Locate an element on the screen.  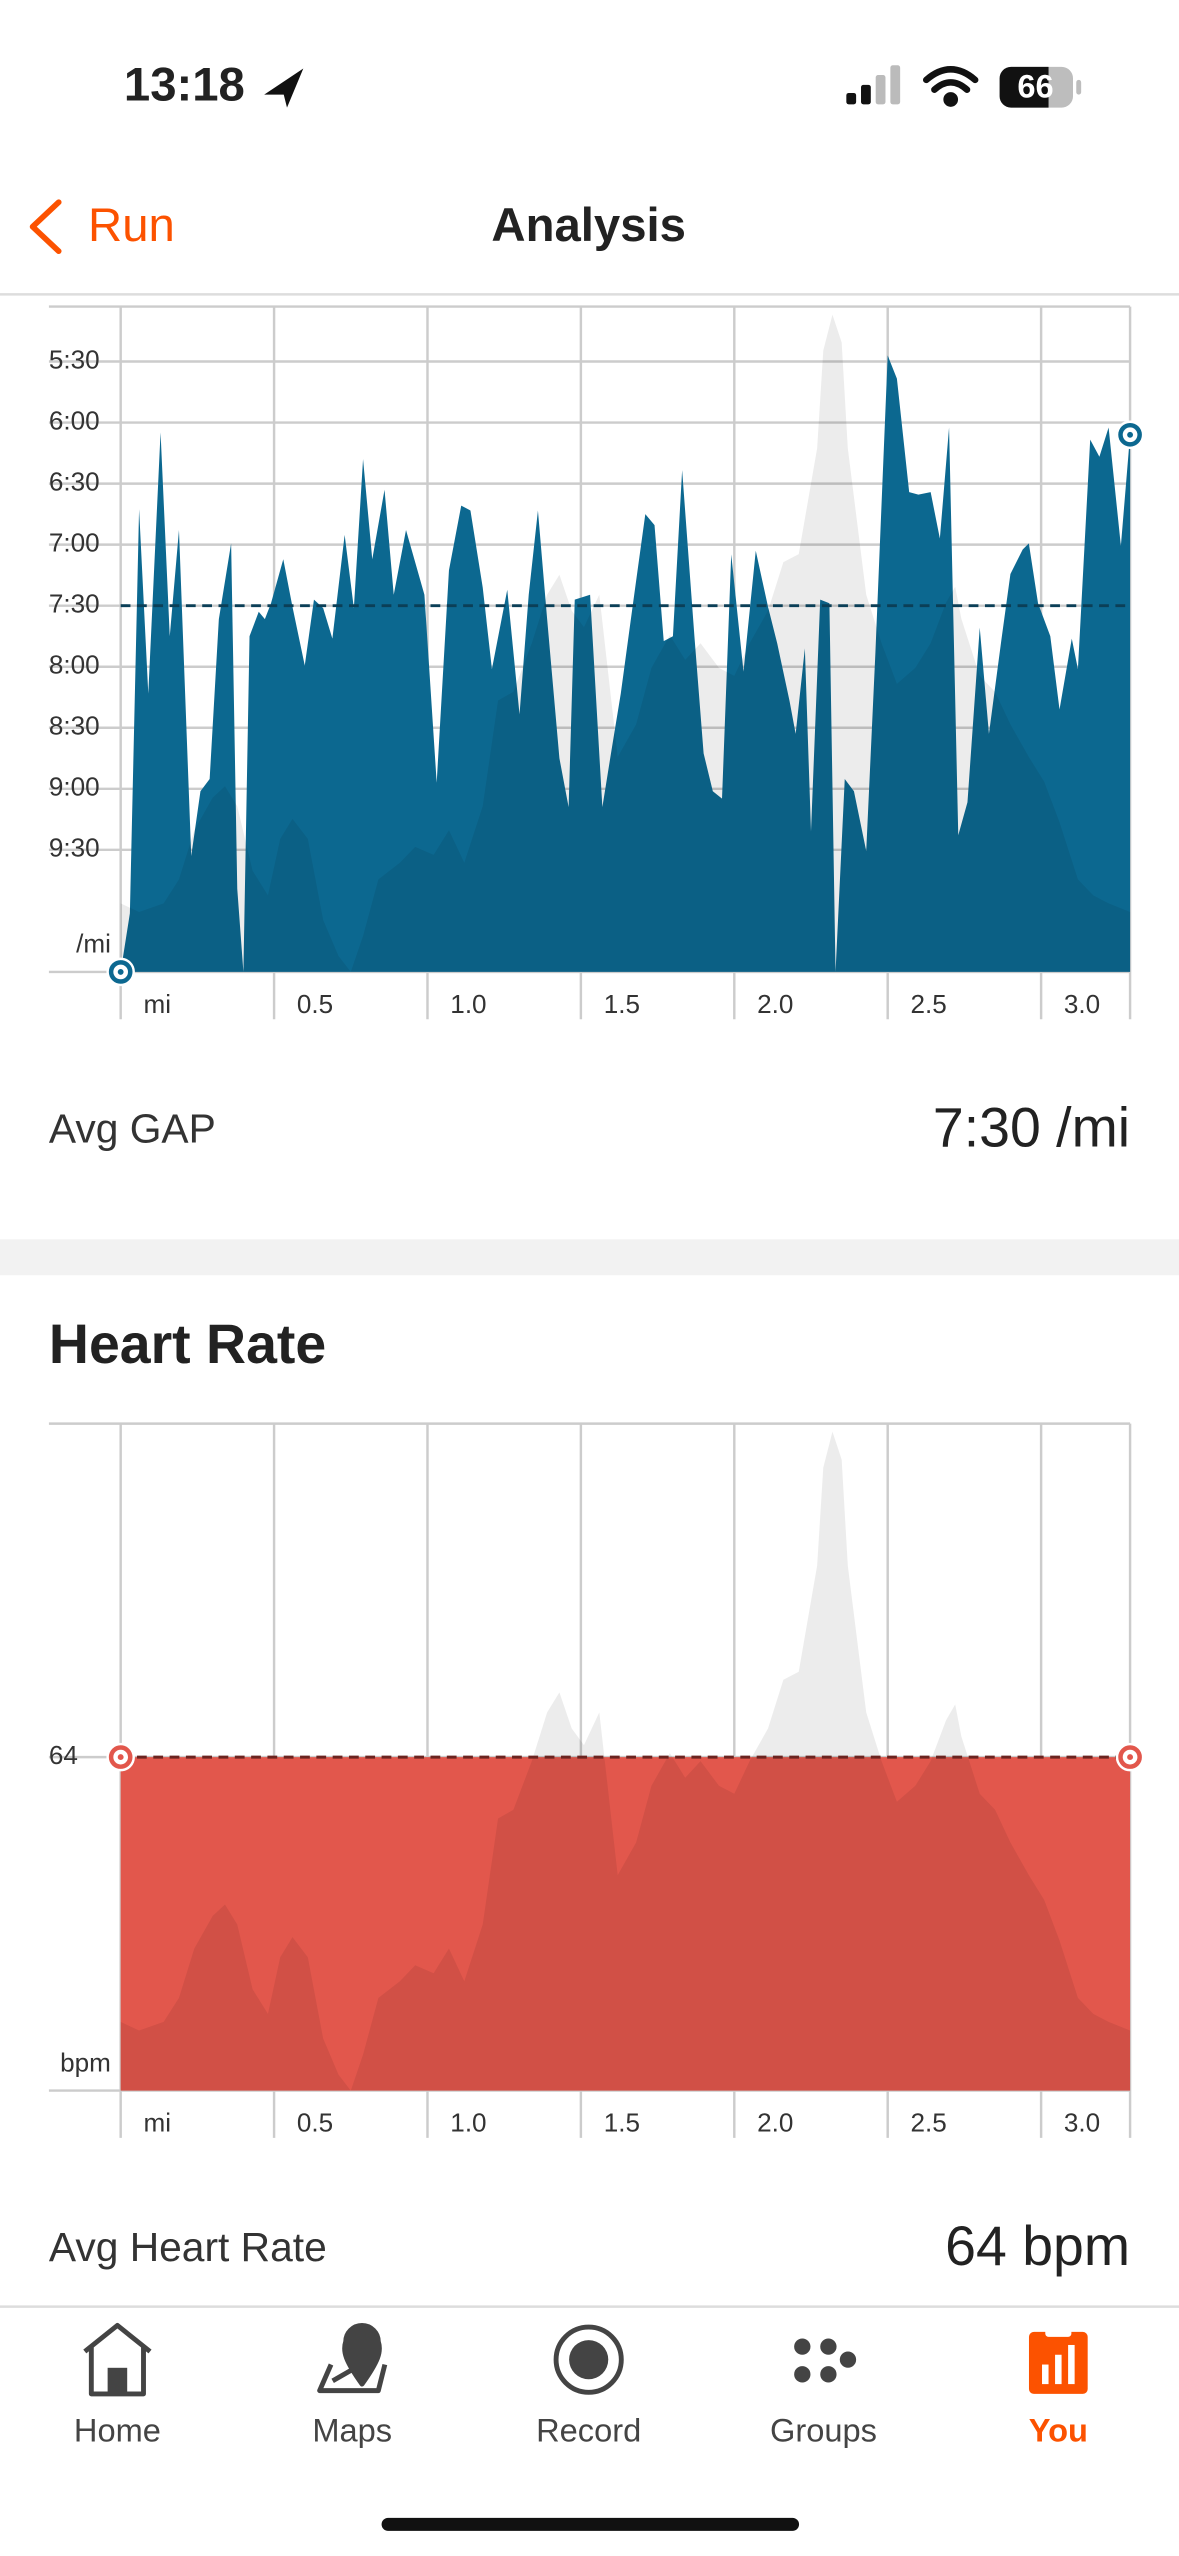
tab-label: Home is located at coordinates (117, 2430).